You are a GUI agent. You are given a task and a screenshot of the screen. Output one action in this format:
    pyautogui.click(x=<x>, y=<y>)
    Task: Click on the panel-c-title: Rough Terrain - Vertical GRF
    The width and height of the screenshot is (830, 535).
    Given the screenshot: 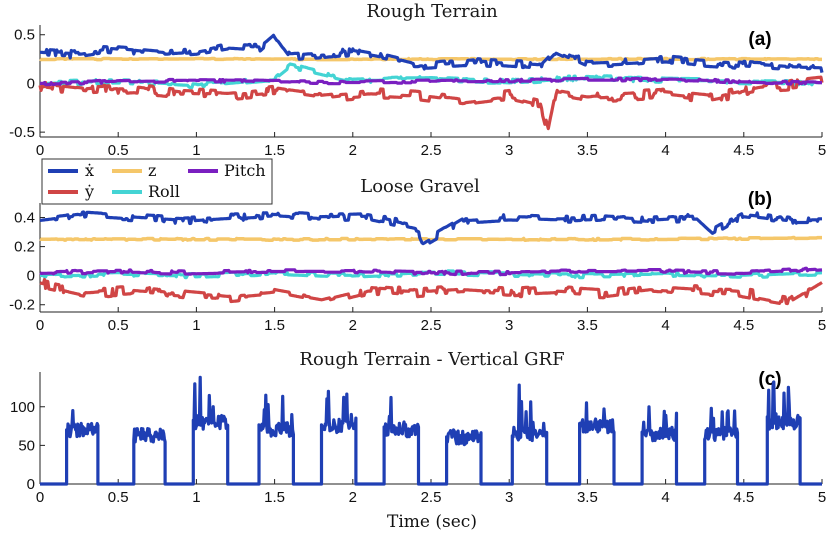 What is the action you would take?
    pyautogui.click(x=431, y=359)
    